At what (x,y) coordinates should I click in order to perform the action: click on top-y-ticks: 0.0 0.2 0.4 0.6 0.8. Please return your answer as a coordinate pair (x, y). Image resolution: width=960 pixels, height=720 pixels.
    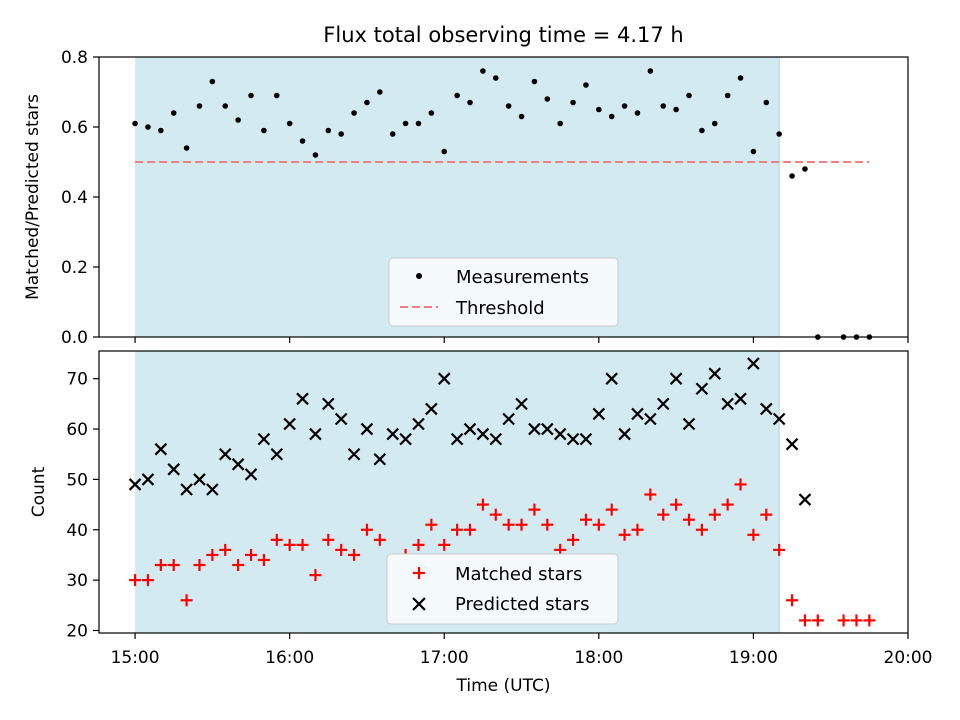
    Looking at the image, I should click on (80, 198).